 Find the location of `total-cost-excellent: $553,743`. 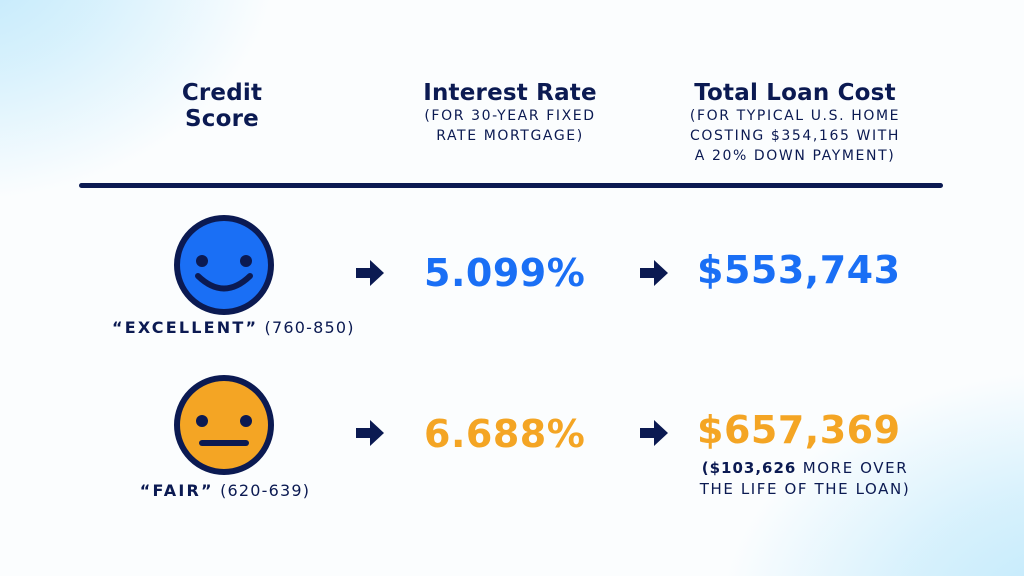

total-cost-excellent: $553,743 is located at coordinates (799, 270).